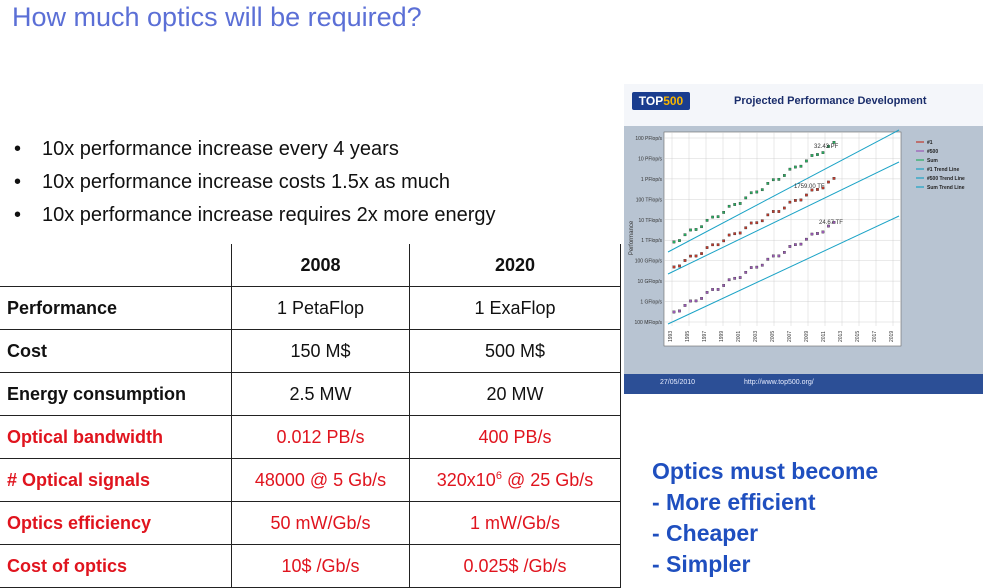 Image resolution: width=983 pixels, height=588 pixels. I want to click on cell-2020: 20 MW, so click(515, 394).